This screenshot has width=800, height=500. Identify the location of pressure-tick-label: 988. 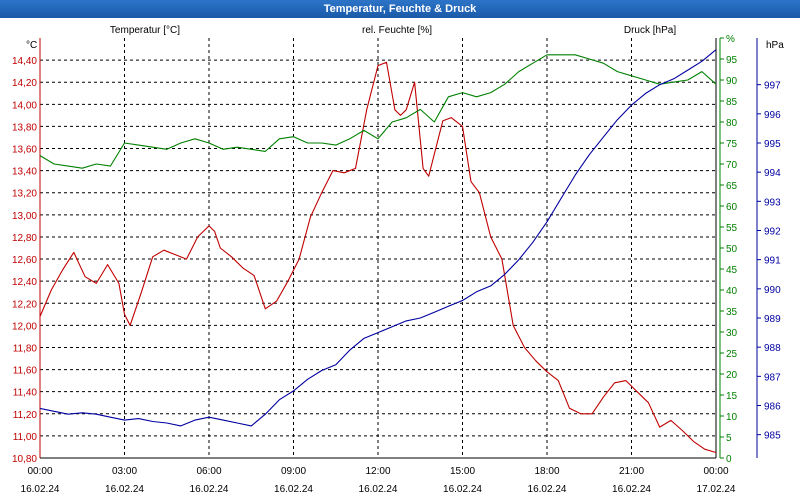
(772, 348).